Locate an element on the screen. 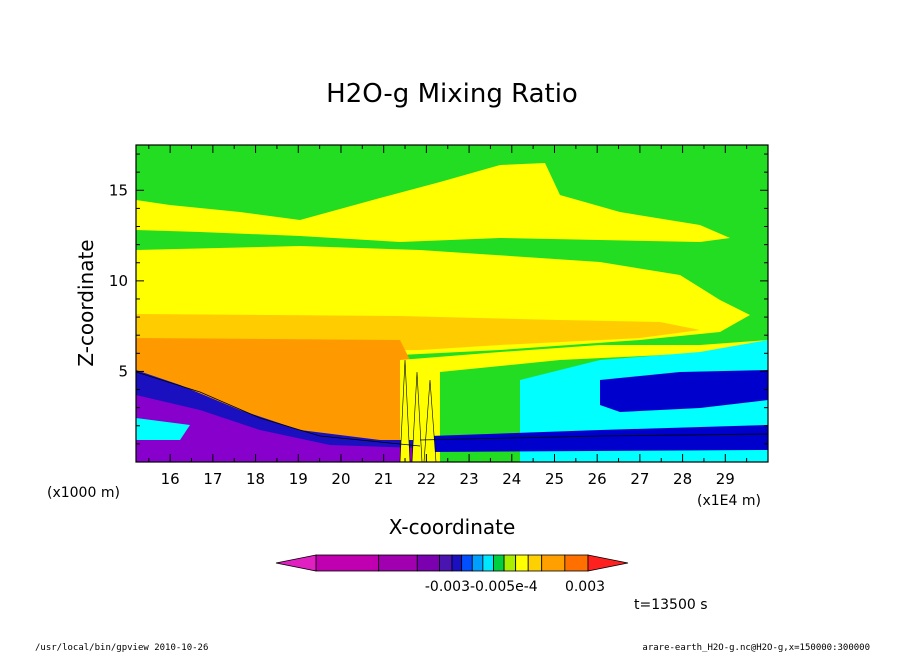 This screenshot has width=904, height=654. y-axis-label: Z-coordinate is located at coordinates (86, 302).